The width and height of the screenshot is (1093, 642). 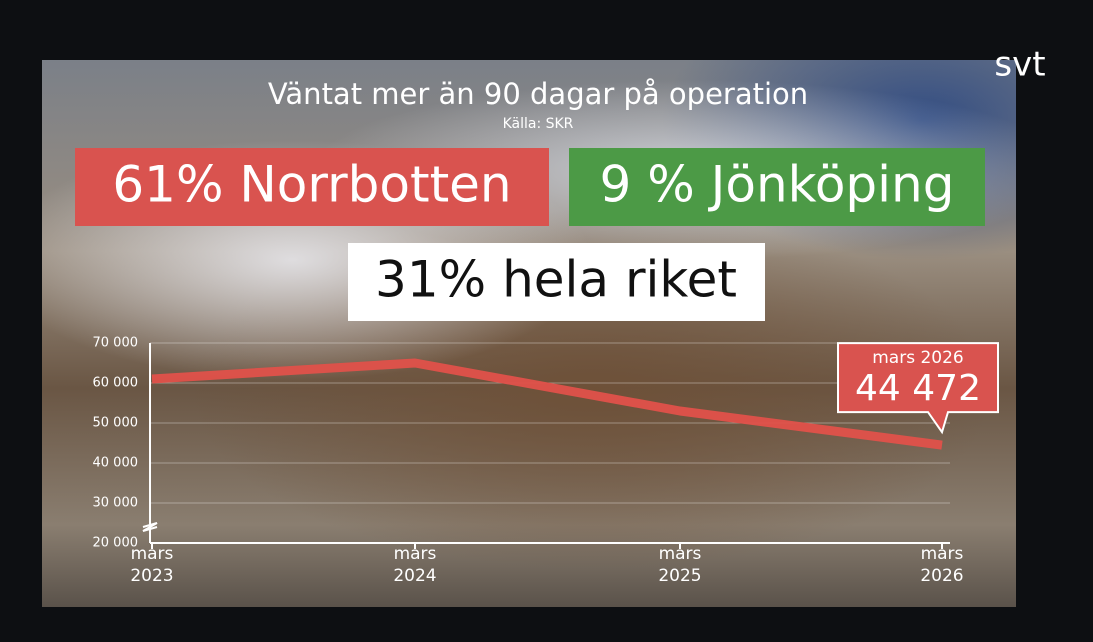 I want to click on chart-title: Väntat mer än 90 dagar på operation, so click(x=538, y=94).